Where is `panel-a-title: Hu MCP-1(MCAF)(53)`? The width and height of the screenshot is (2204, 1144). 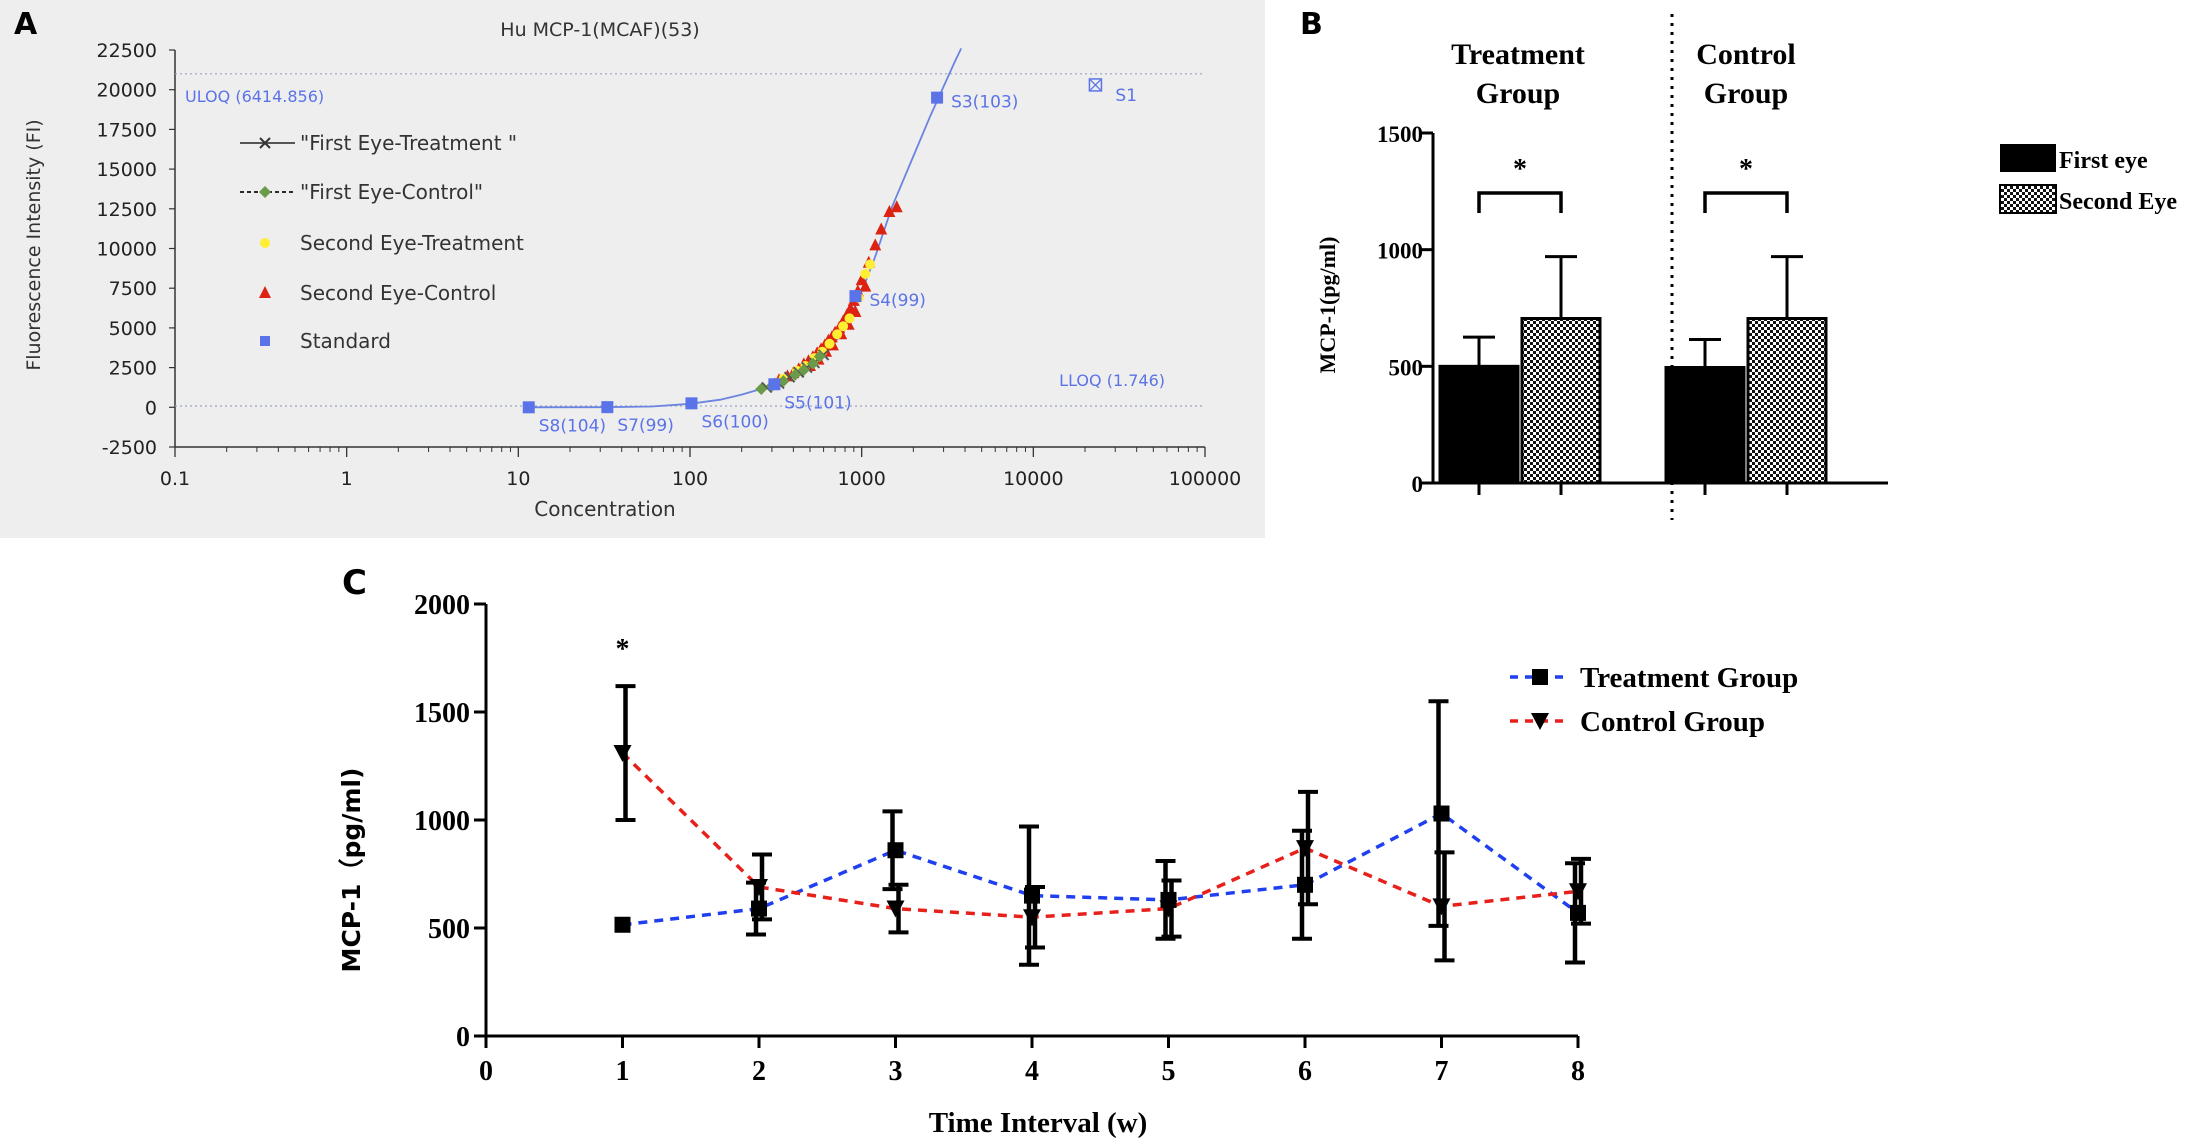 panel-a-title: Hu MCP-1(MCAF)(53) is located at coordinates (599, 30).